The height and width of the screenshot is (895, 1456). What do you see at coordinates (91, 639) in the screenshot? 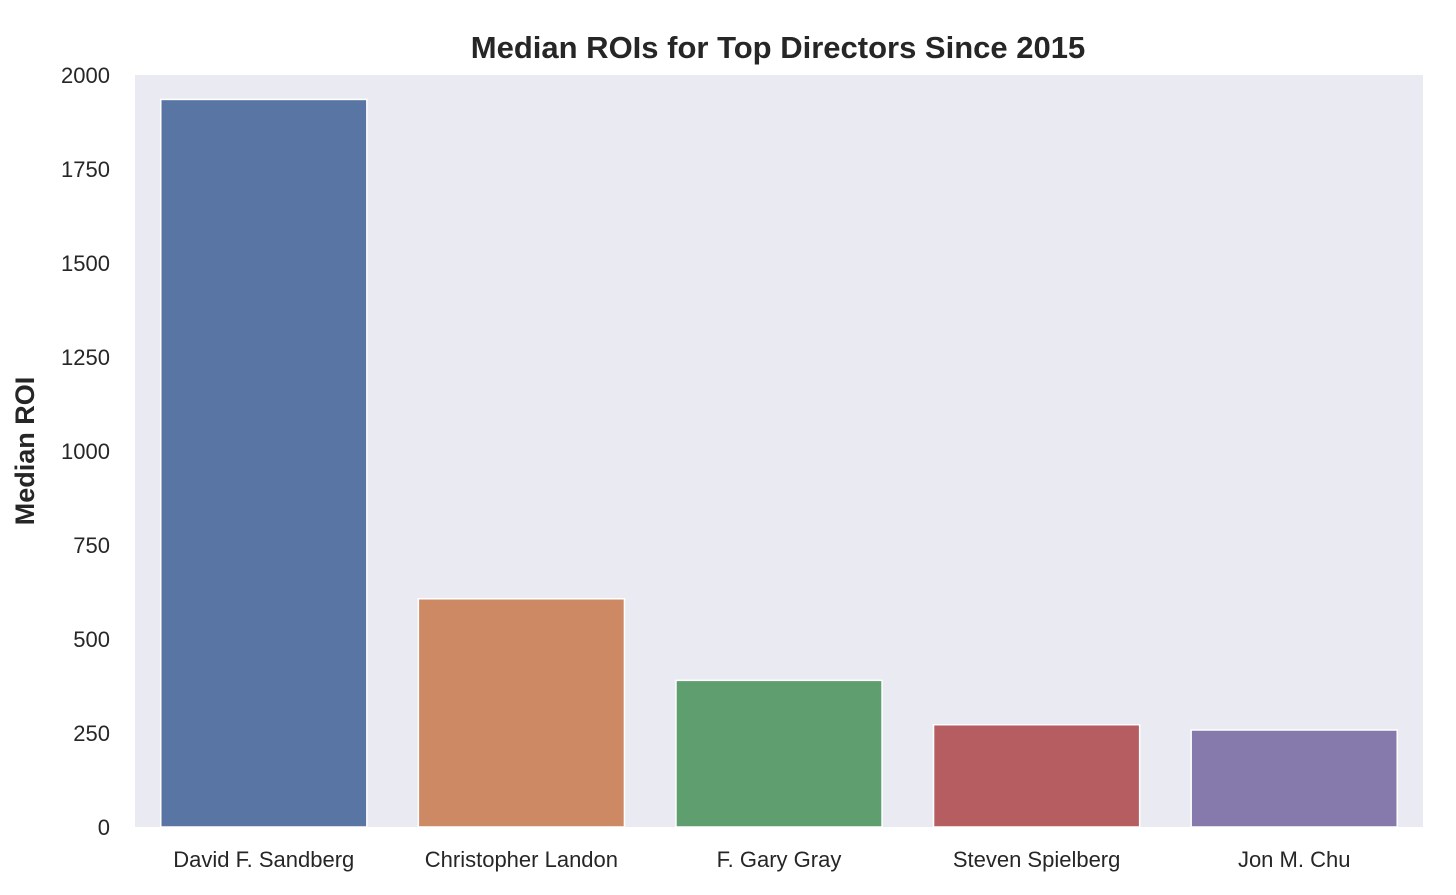
I see `y-tick-label: 500` at bounding box center [91, 639].